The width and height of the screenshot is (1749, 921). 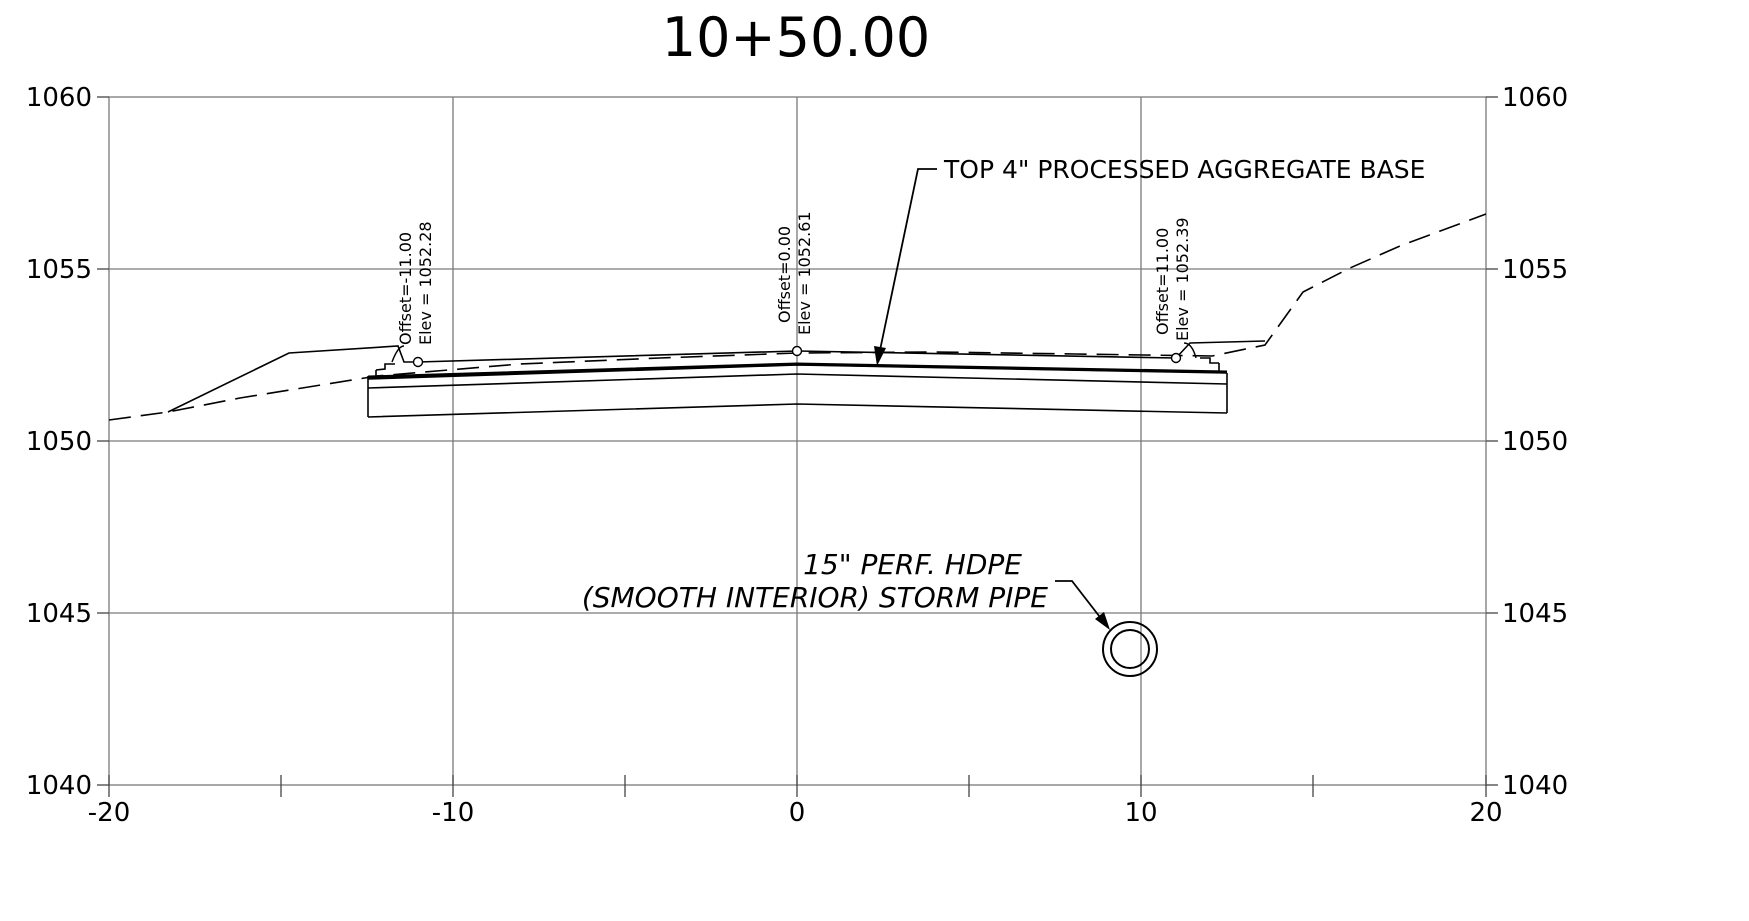 I want to click on y-tick-label-right: 1040, so click(x=1535, y=786).